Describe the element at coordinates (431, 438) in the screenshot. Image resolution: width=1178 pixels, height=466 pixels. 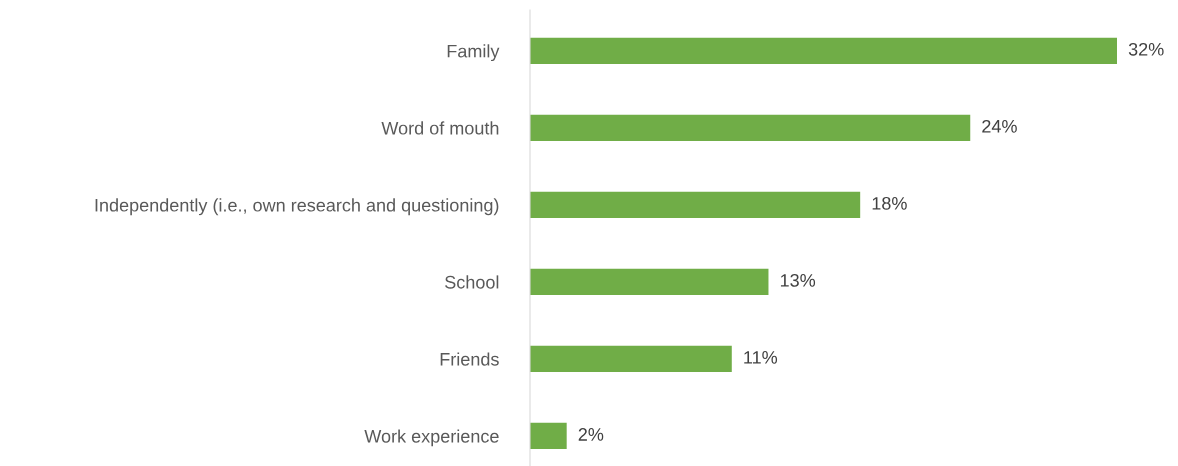
I see `y-tick-label: Work experience` at that location.